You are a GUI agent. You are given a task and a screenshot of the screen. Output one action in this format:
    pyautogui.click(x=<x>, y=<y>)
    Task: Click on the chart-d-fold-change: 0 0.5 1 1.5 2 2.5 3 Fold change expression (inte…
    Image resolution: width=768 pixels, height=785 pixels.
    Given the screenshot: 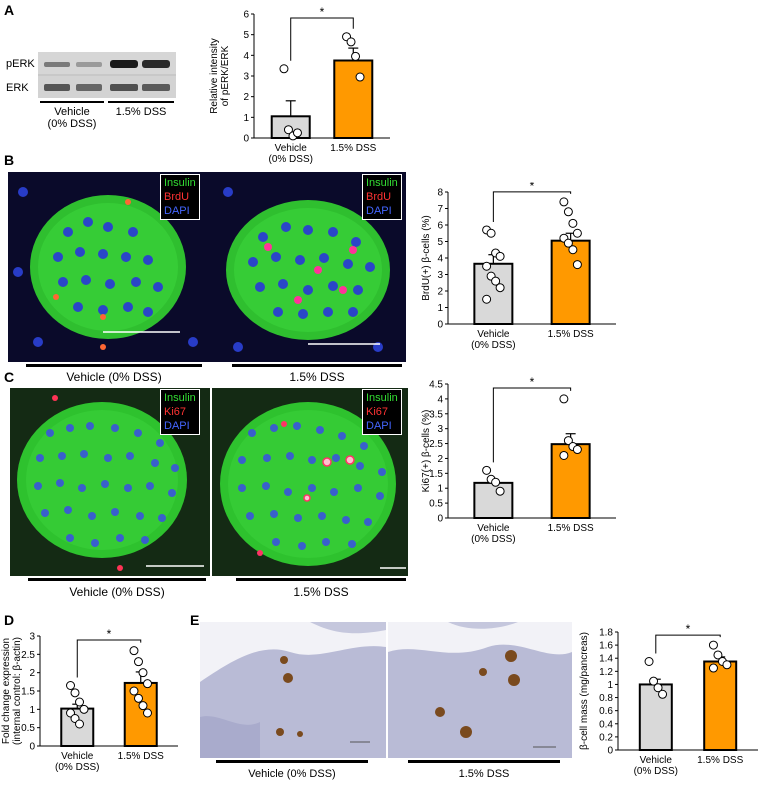 What is the action you would take?
    pyautogui.click(x=89, y=700)
    